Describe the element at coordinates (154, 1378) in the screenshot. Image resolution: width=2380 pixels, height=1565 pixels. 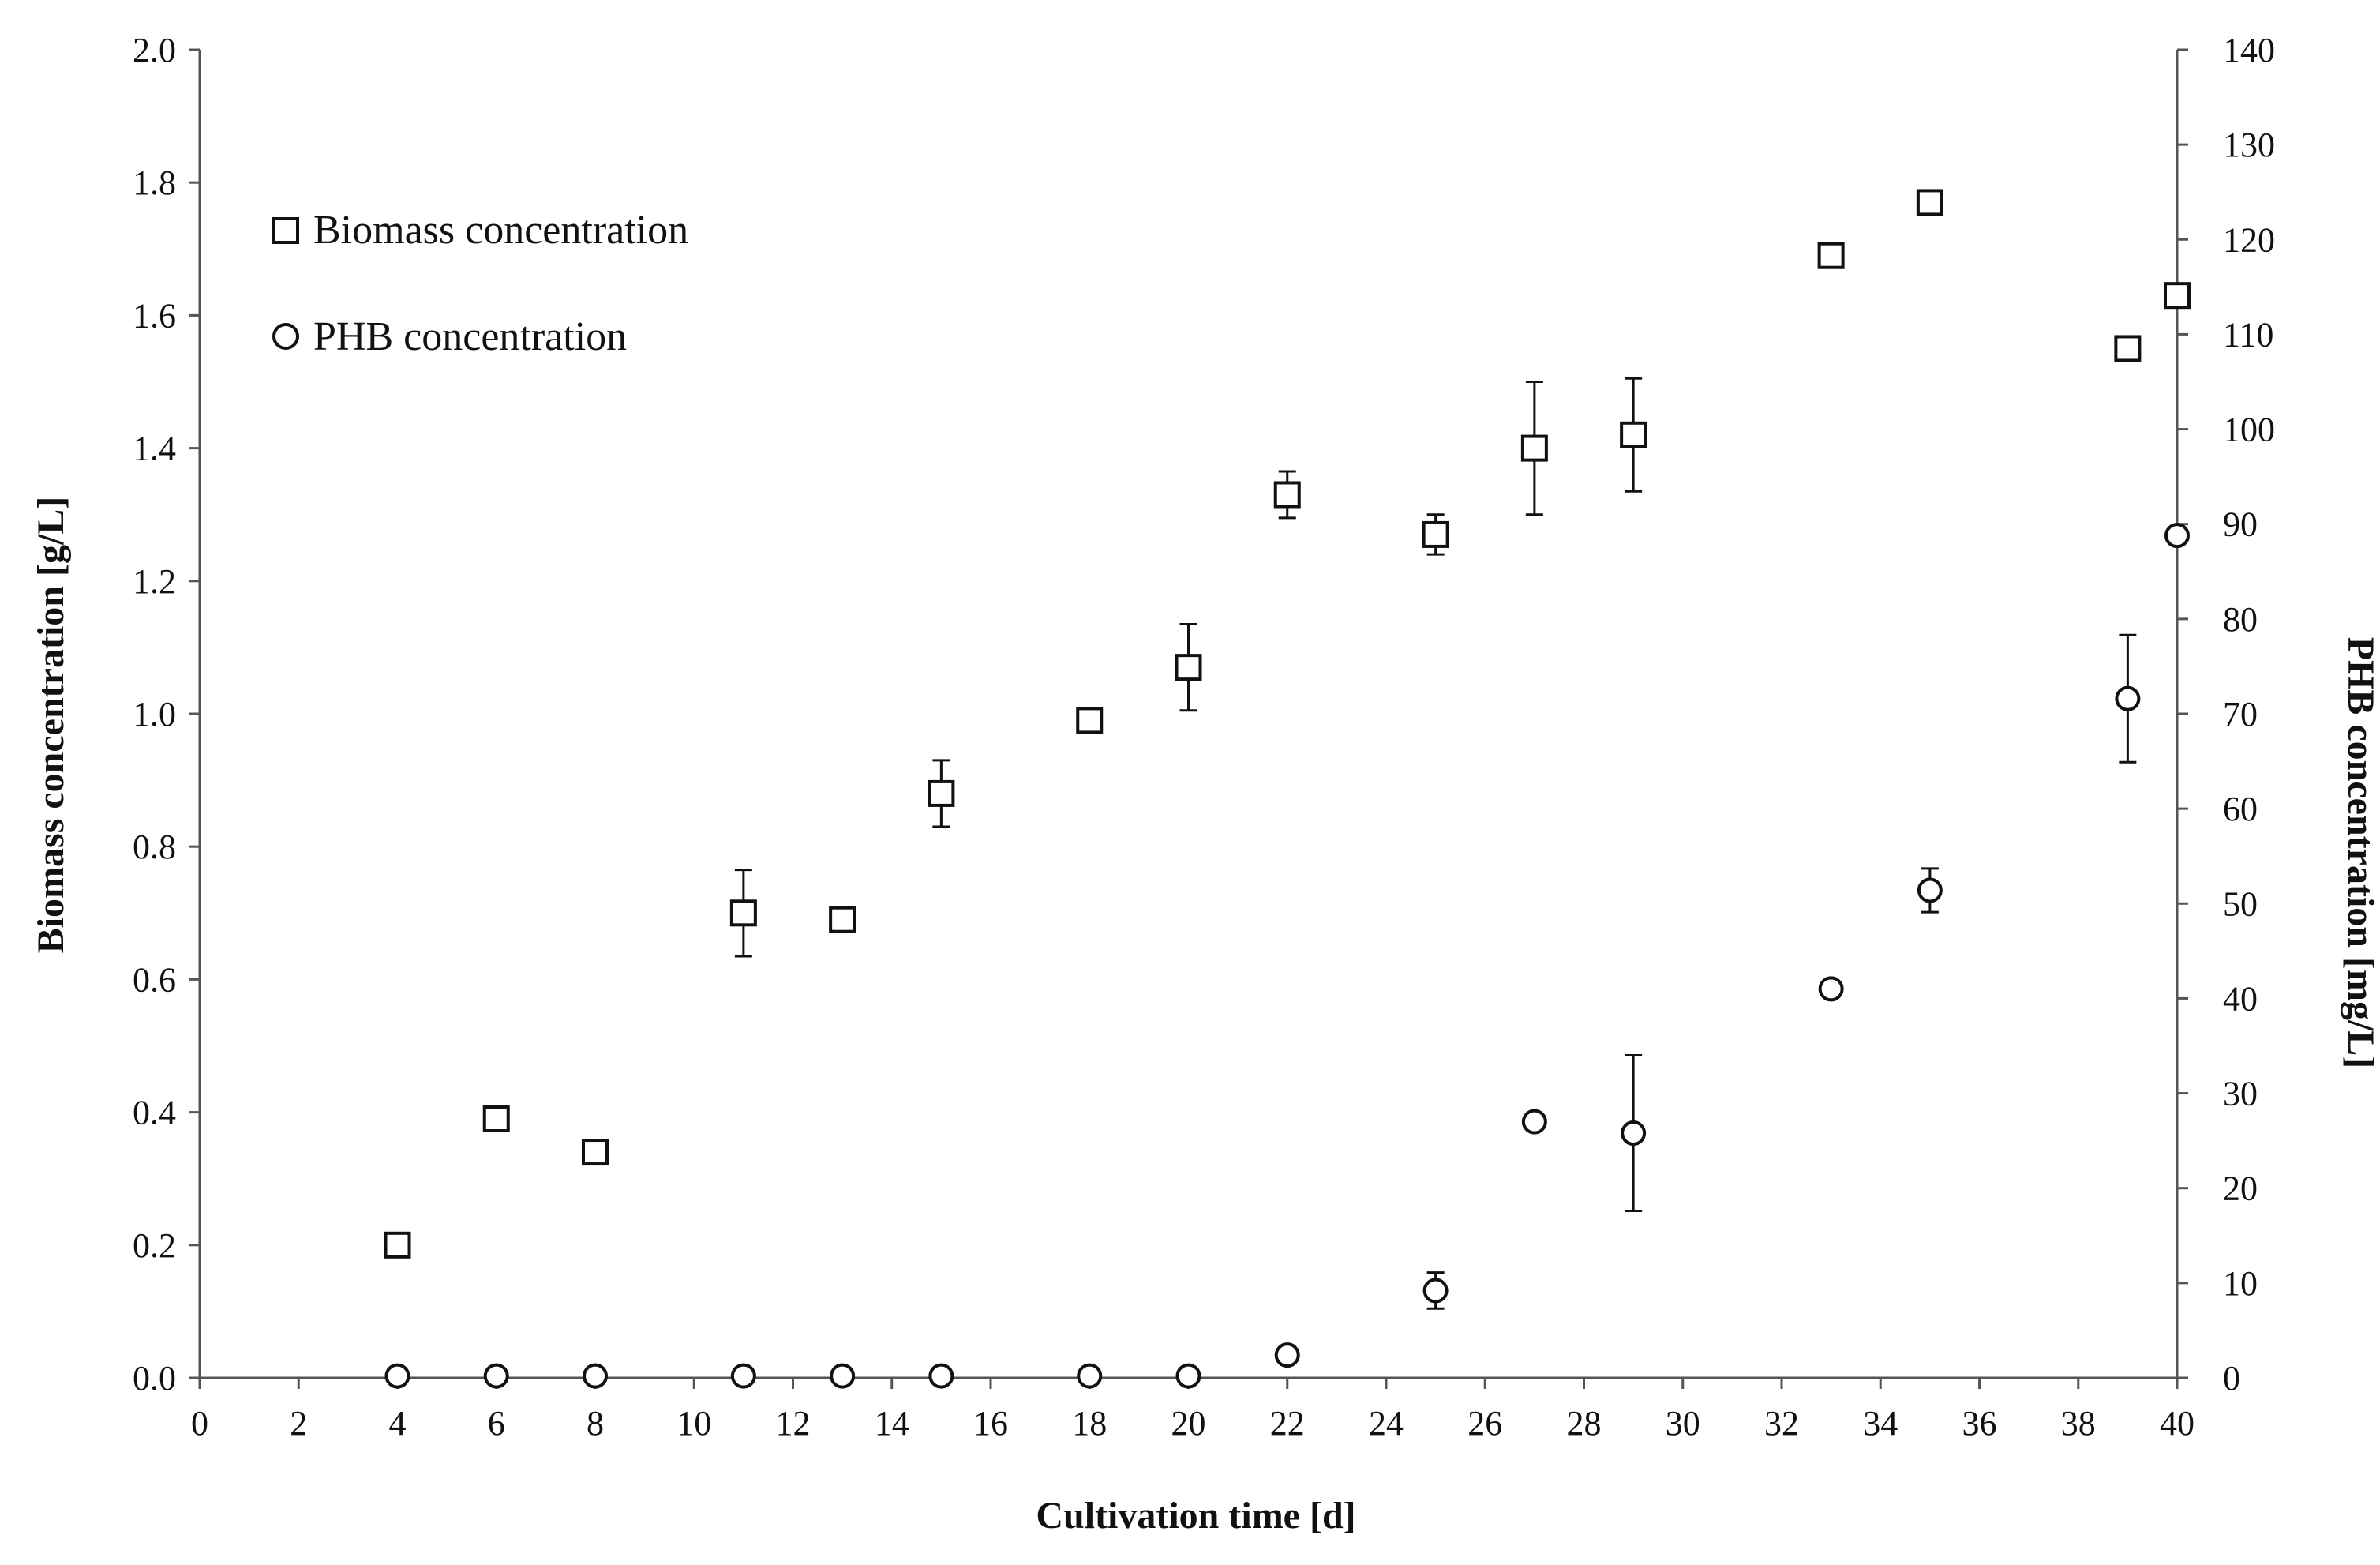
I see `y-tick-label: 0.0` at that location.